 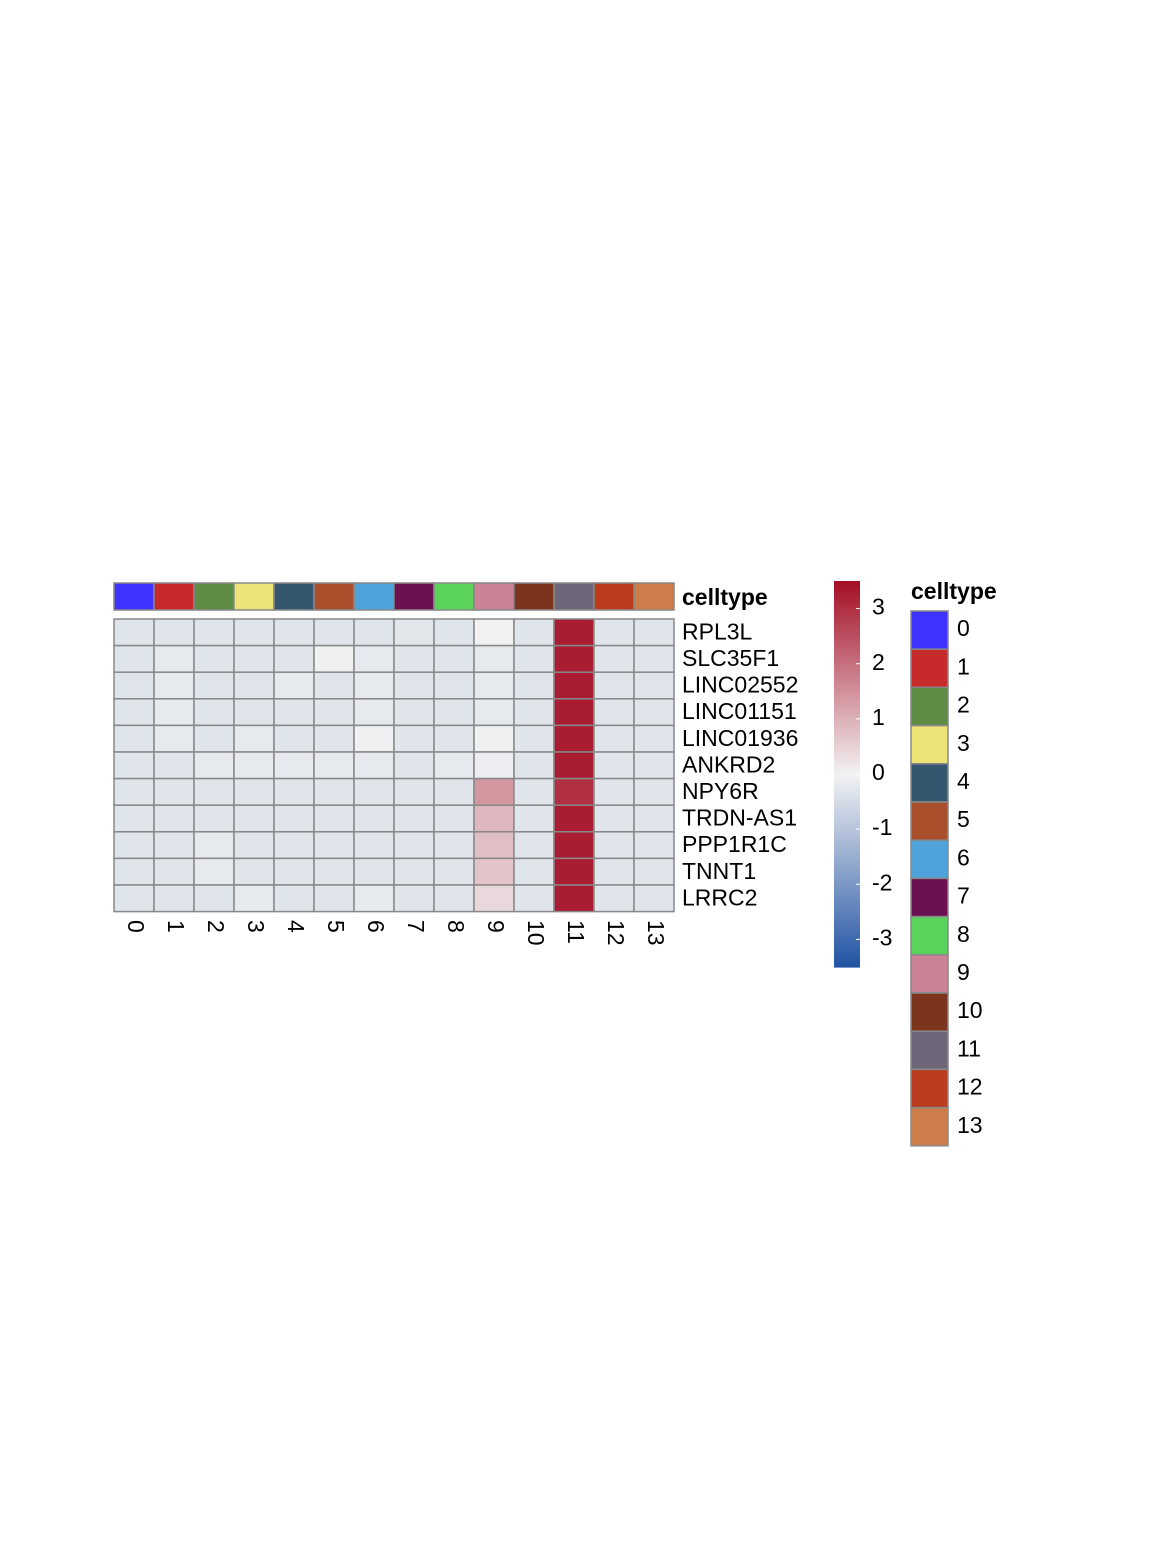 I want to click on legend-swatch, so click(x=929, y=1012).